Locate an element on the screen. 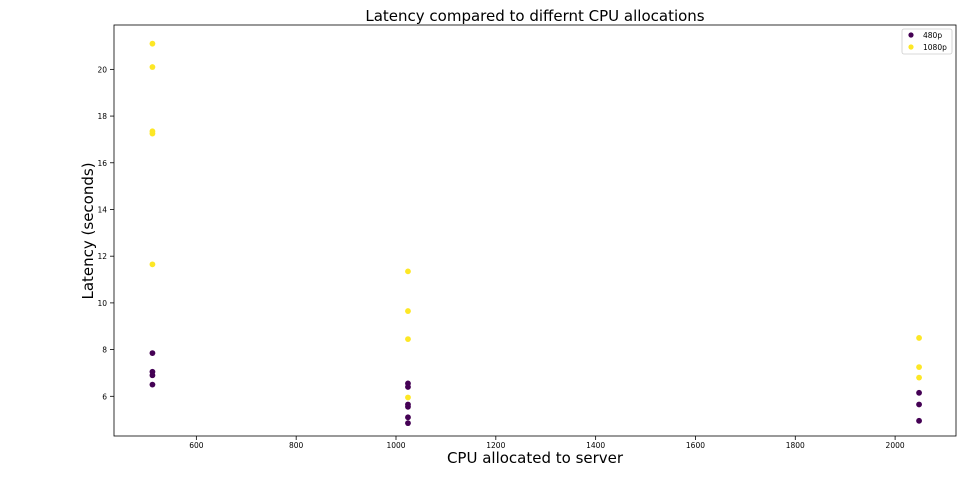 Image resolution: width=969 pixels, height=477 pixels. y-tick-label: 16 is located at coordinates (102, 163).